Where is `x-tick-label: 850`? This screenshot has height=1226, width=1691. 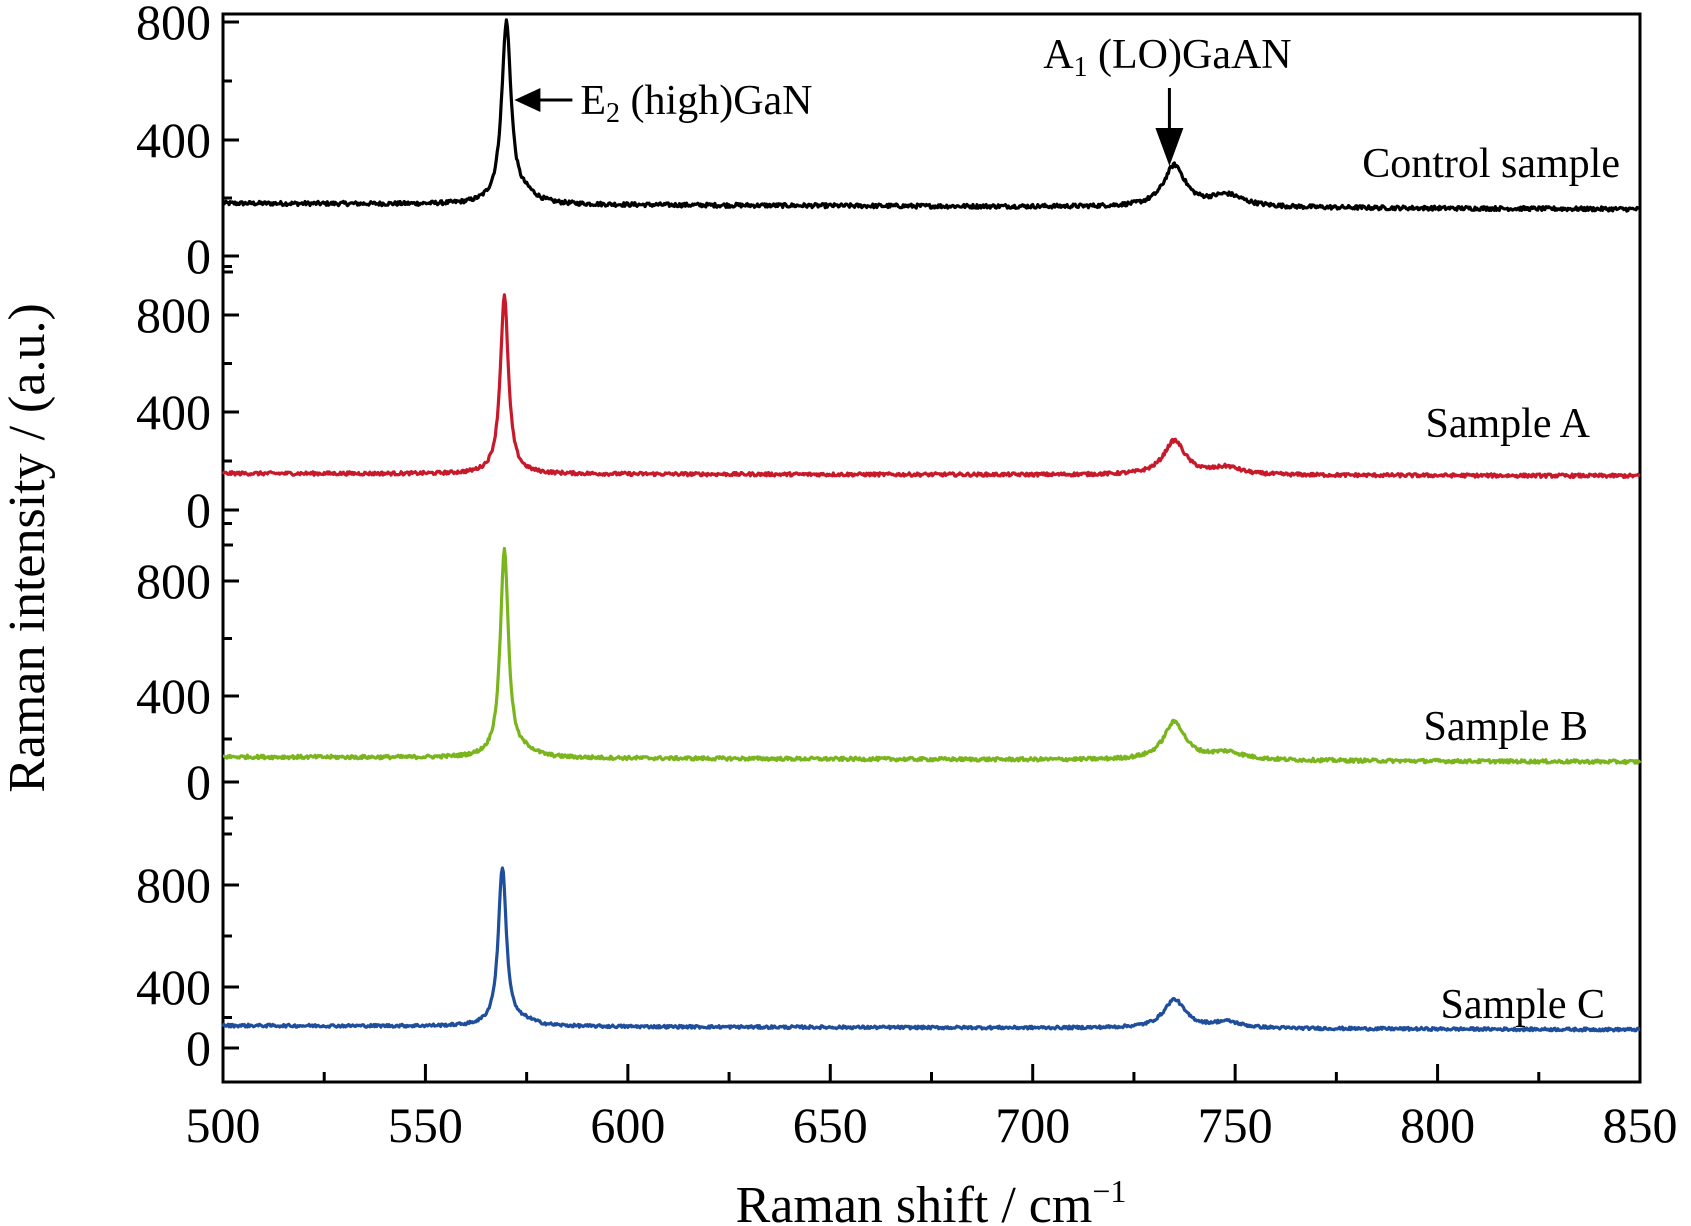
x-tick-label: 850 is located at coordinates (1640, 1125).